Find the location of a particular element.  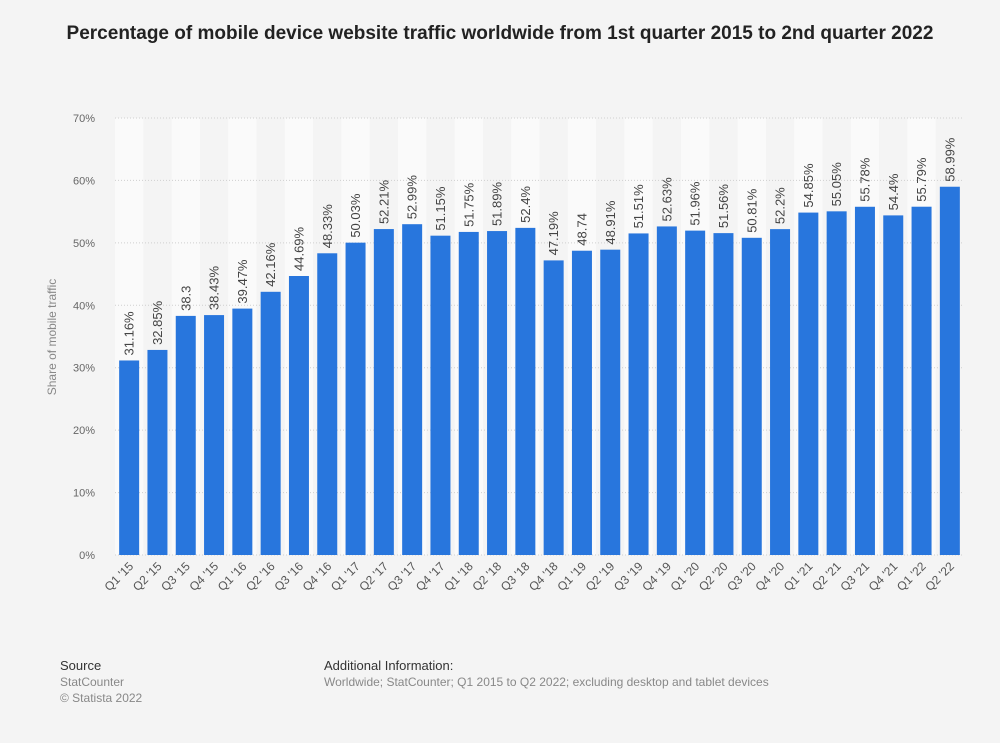

y-axis-label: Share of mobile traffic is located at coordinates (52, 337).